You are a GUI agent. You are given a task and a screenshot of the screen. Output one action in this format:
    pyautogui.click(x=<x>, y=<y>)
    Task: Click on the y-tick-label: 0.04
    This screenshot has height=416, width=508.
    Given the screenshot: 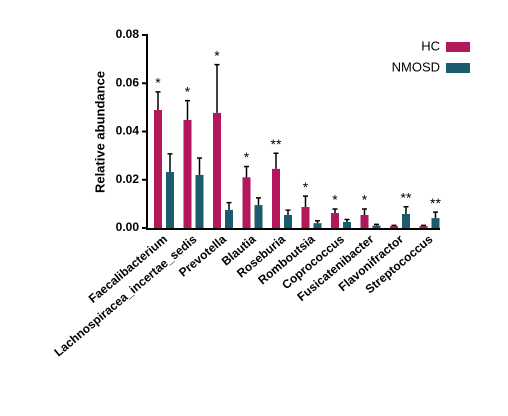 What is the action you would take?
    pyautogui.click(x=128, y=131)
    